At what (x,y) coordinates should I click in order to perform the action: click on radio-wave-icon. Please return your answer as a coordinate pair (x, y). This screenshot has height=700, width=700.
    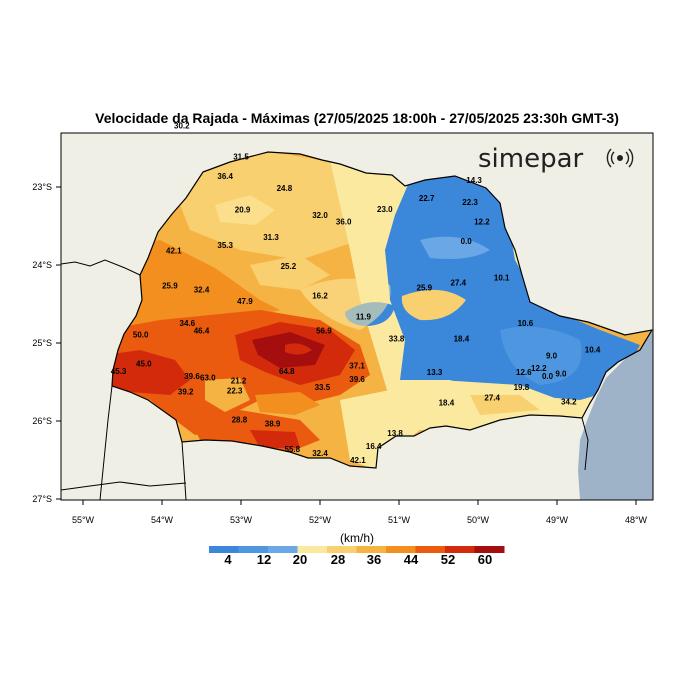
    Looking at the image, I should click on (620, 158).